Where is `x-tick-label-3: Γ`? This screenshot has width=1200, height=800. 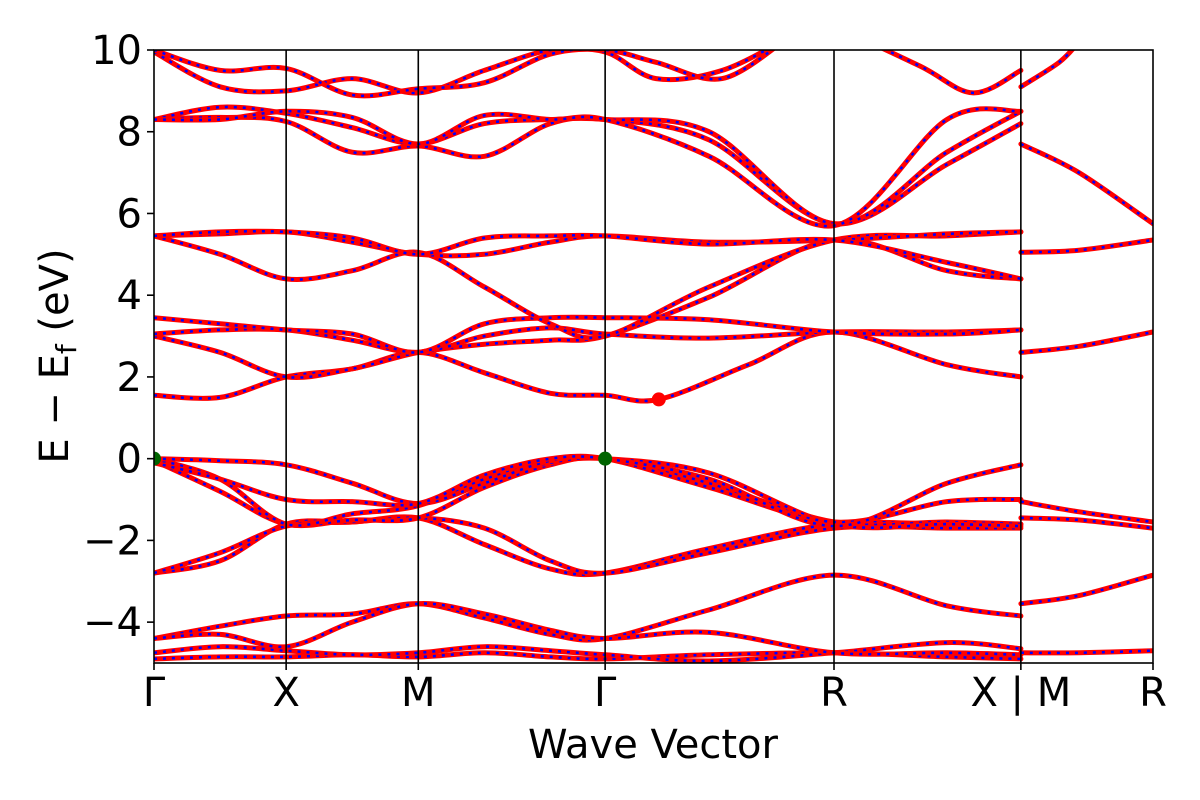
x-tick-label-3: Γ is located at coordinates (605, 693).